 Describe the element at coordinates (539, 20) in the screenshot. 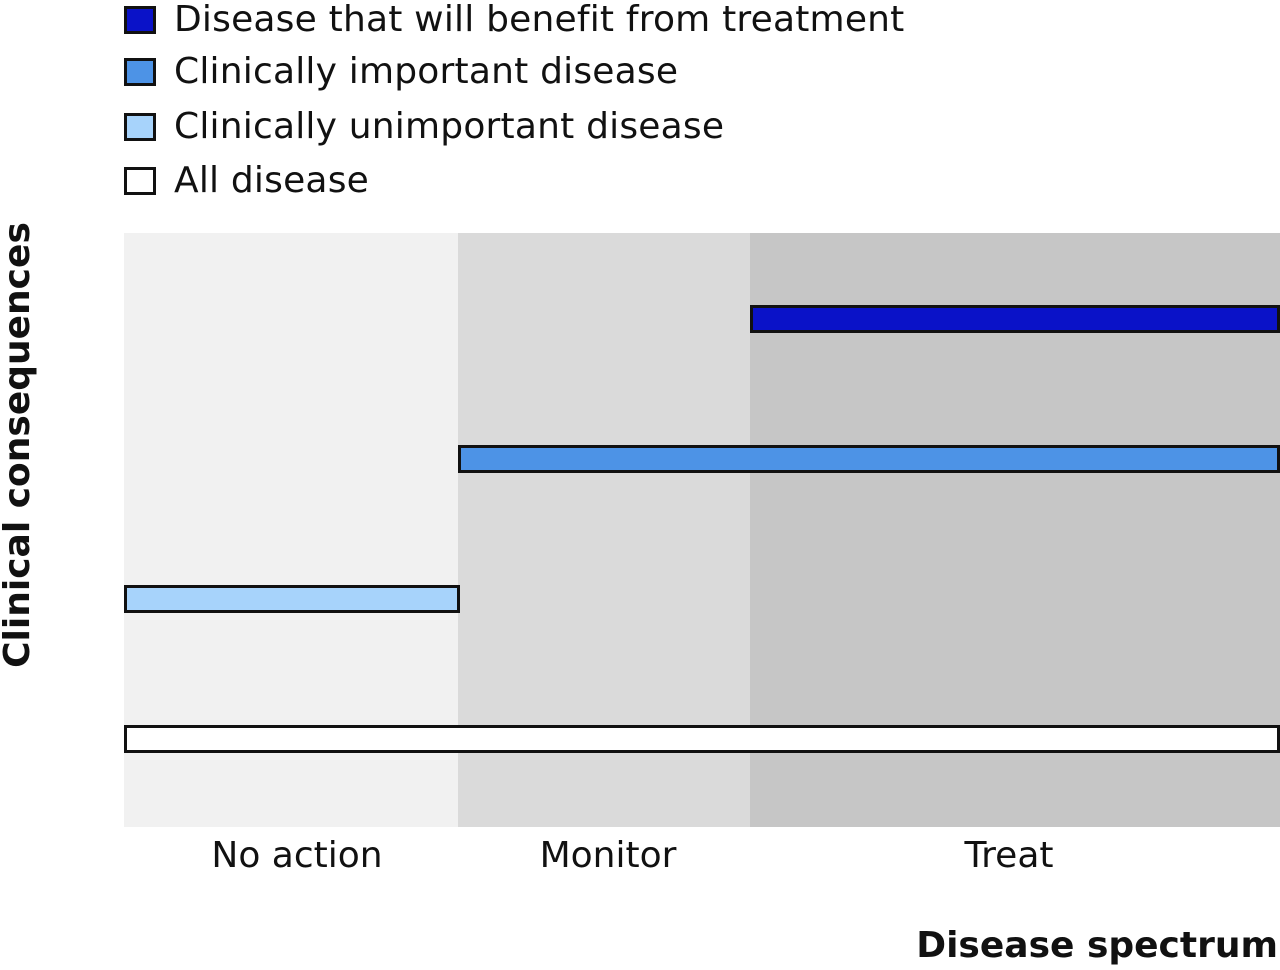

I see `legend-label: Disease that will benefit from treatment` at that location.